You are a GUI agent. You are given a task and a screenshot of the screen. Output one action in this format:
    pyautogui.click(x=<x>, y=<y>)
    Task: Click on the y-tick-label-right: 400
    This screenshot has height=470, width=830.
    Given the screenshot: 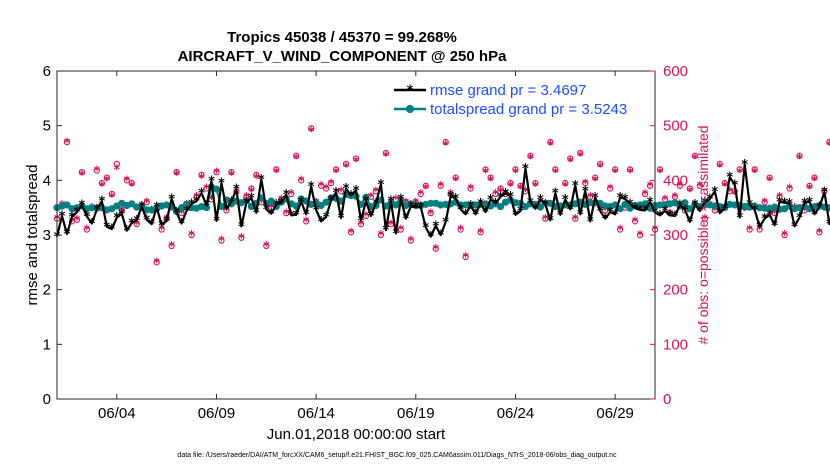 What is the action you would take?
    pyautogui.click(x=675, y=180)
    